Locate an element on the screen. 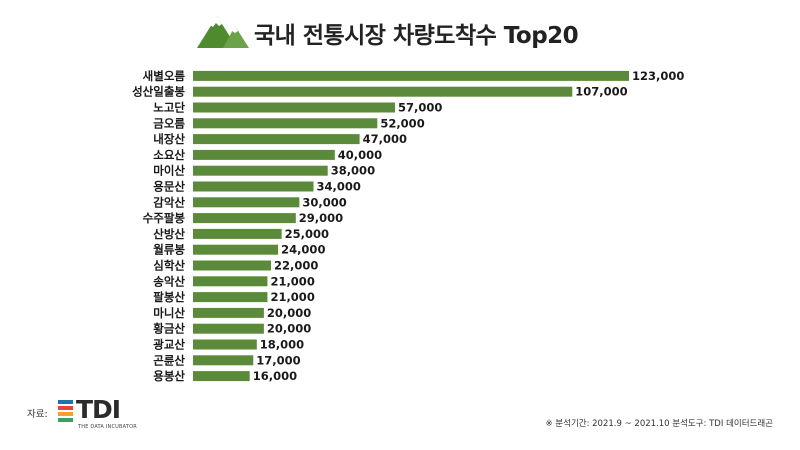 This screenshot has height=450, width=800. category-label: 마니산 is located at coordinates (169, 313).